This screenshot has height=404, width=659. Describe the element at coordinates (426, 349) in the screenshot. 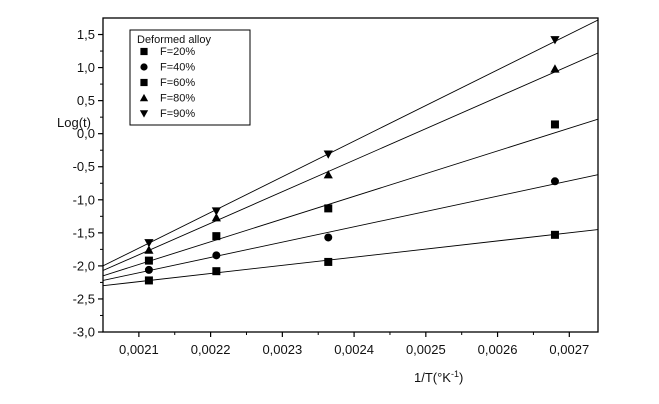

I see `x-tick-label: 0,0025` at that location.